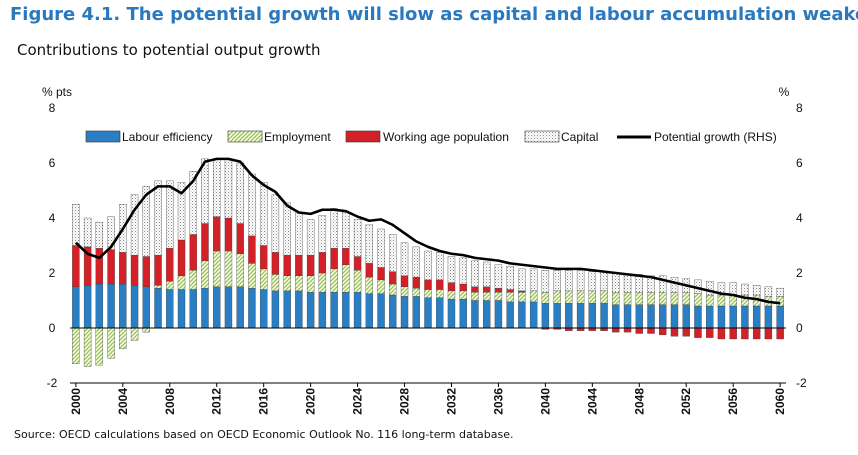  I want to click on bar-employment-2004, so click(123, 338).